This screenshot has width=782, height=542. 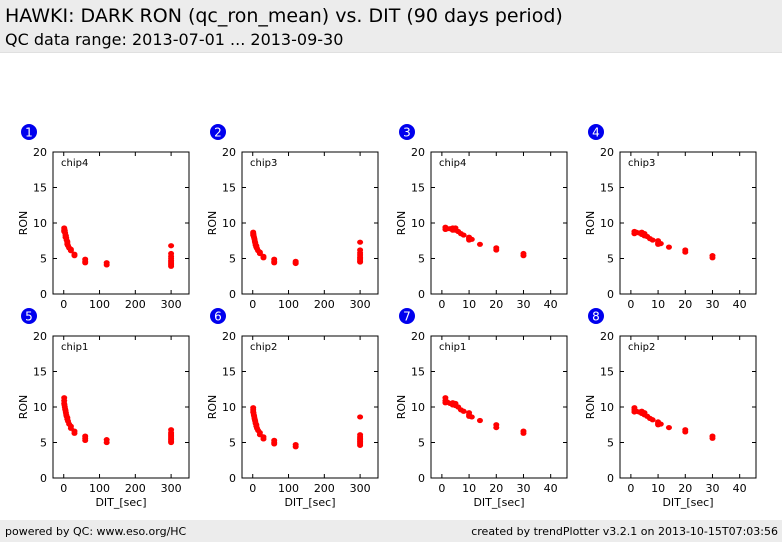 I want to click on scatter-panel-7: 0 5 10 15 20 0 10 20 30 40 RON DIT_[sec] chip1 7, so click(x=481, y=408).